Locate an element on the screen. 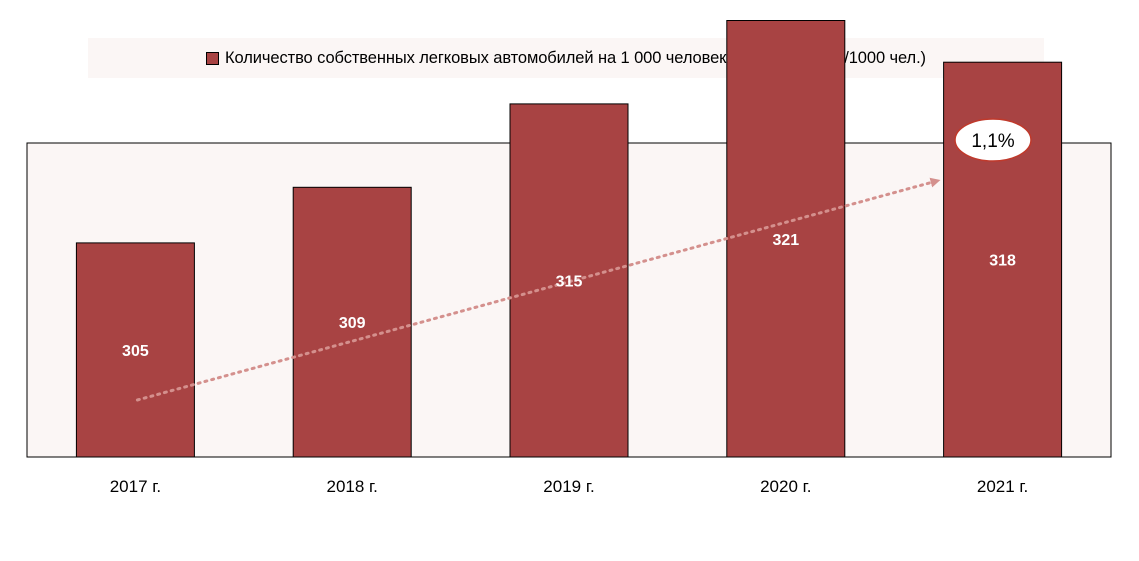 The image size is (1139, 561). bar-value-label: 321 is located at coordinates (785, 240).